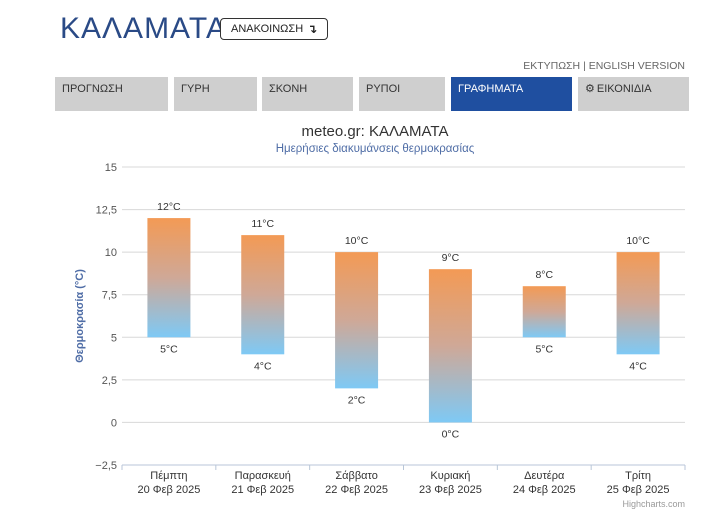 Image resolution: width=718 pixels, height=528 pixels. I want to click on tab-label: ΓΥΡΗ, so click(195, 89).